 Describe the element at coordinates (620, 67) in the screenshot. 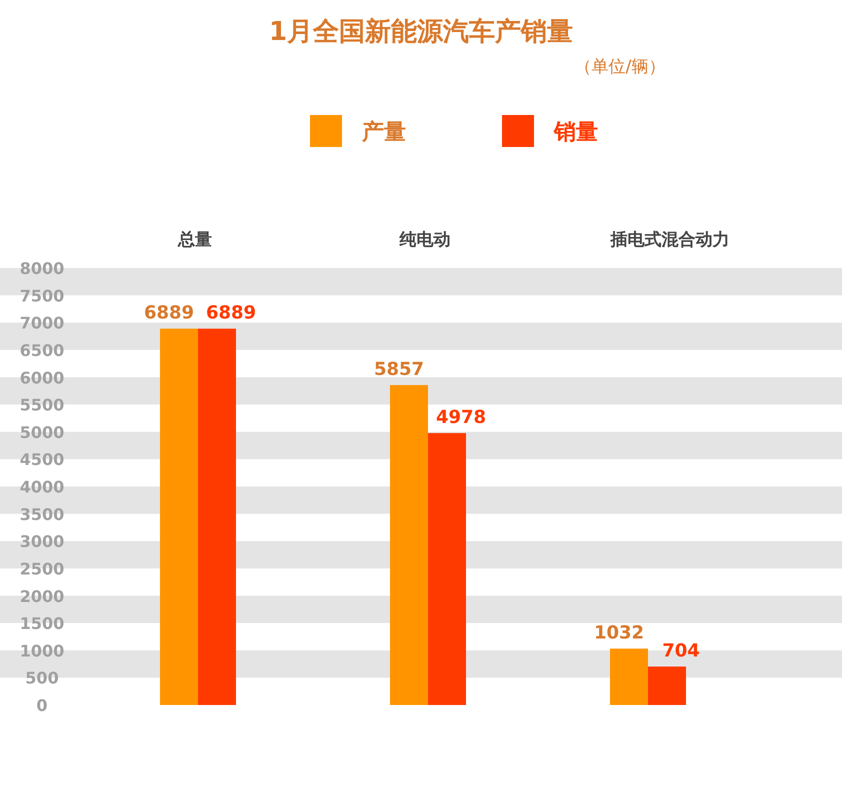

I see `chart-subtitle: （单位/辆）` at that location.